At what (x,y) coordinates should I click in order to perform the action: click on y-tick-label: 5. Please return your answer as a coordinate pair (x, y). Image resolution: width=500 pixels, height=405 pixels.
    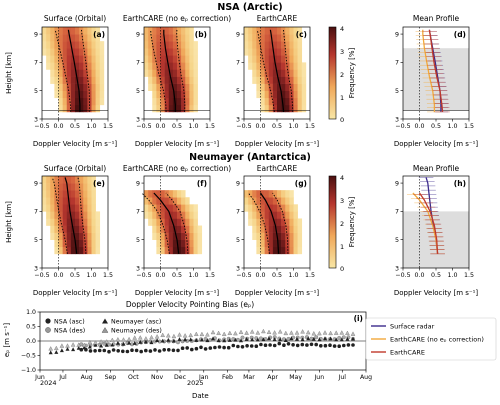
    Looking at the image, I should click on (397, 240).